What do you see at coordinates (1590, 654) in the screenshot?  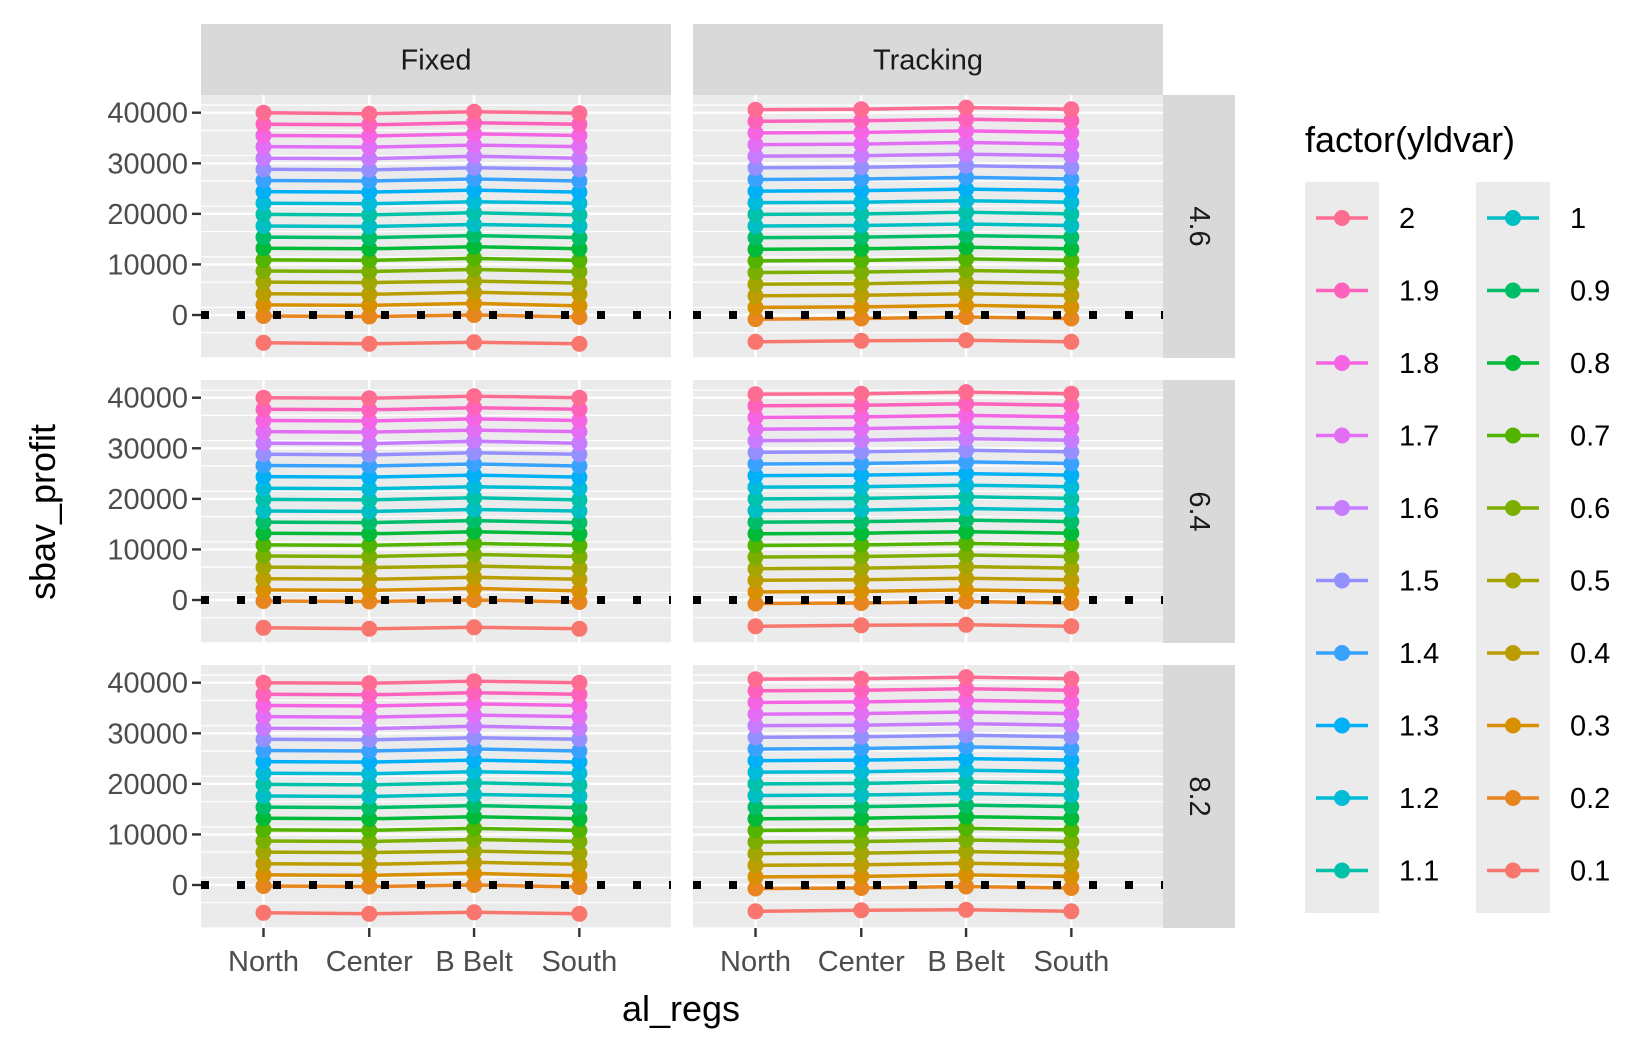 I see `legend-label: 0.4` at bounding box center [1590, 654].